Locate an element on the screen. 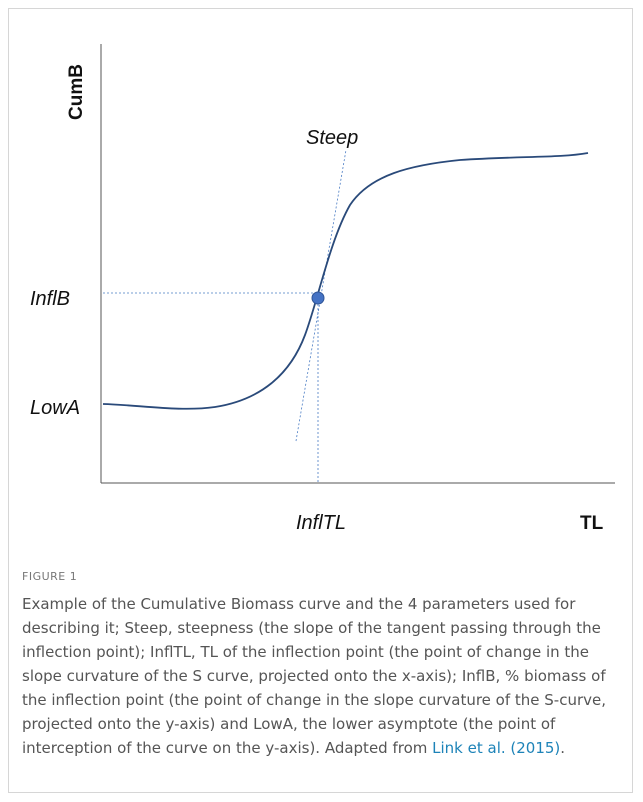  y-axis-label: CumB is located at coordinates (76, 92).